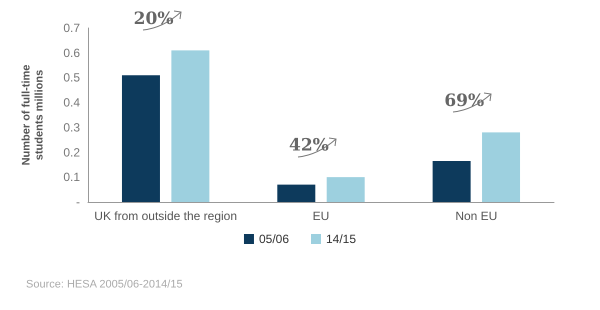 Image resolution: width=600 pixels, height=310 pixels. What do you see at coordinates (71, 77) in the screenshot?
I see `y-tick-label: 0.5` at bounding box center [71, 77].